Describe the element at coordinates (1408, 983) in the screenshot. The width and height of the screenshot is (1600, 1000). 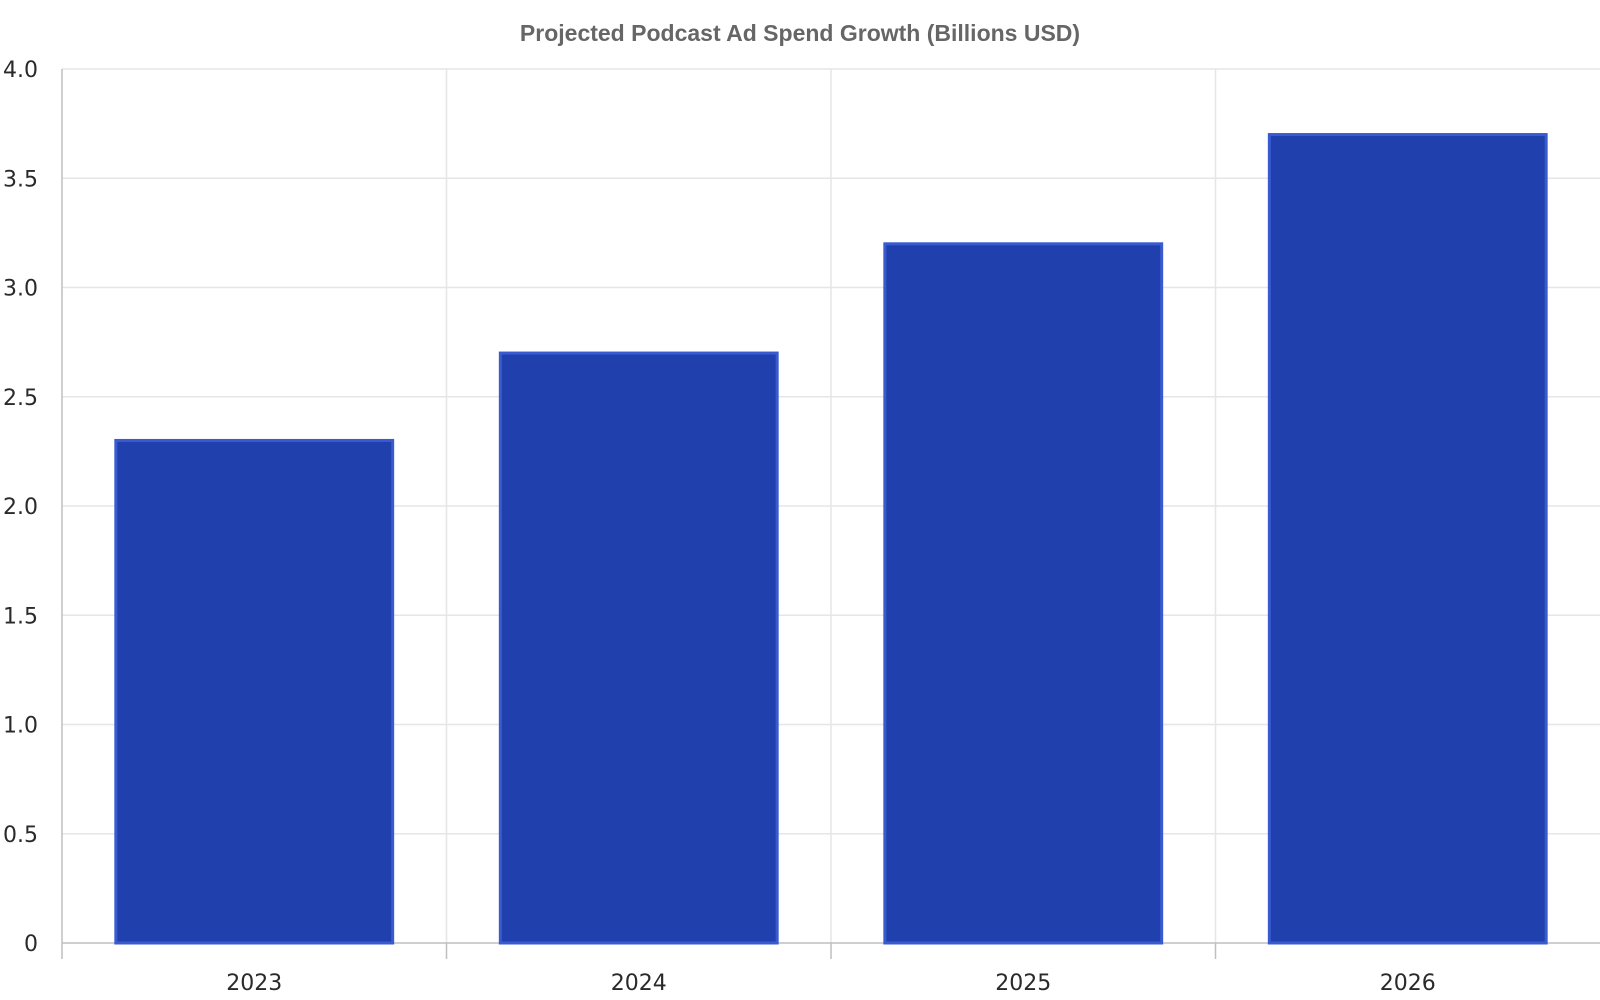
I see `x-tick-label: 2026` at that location.